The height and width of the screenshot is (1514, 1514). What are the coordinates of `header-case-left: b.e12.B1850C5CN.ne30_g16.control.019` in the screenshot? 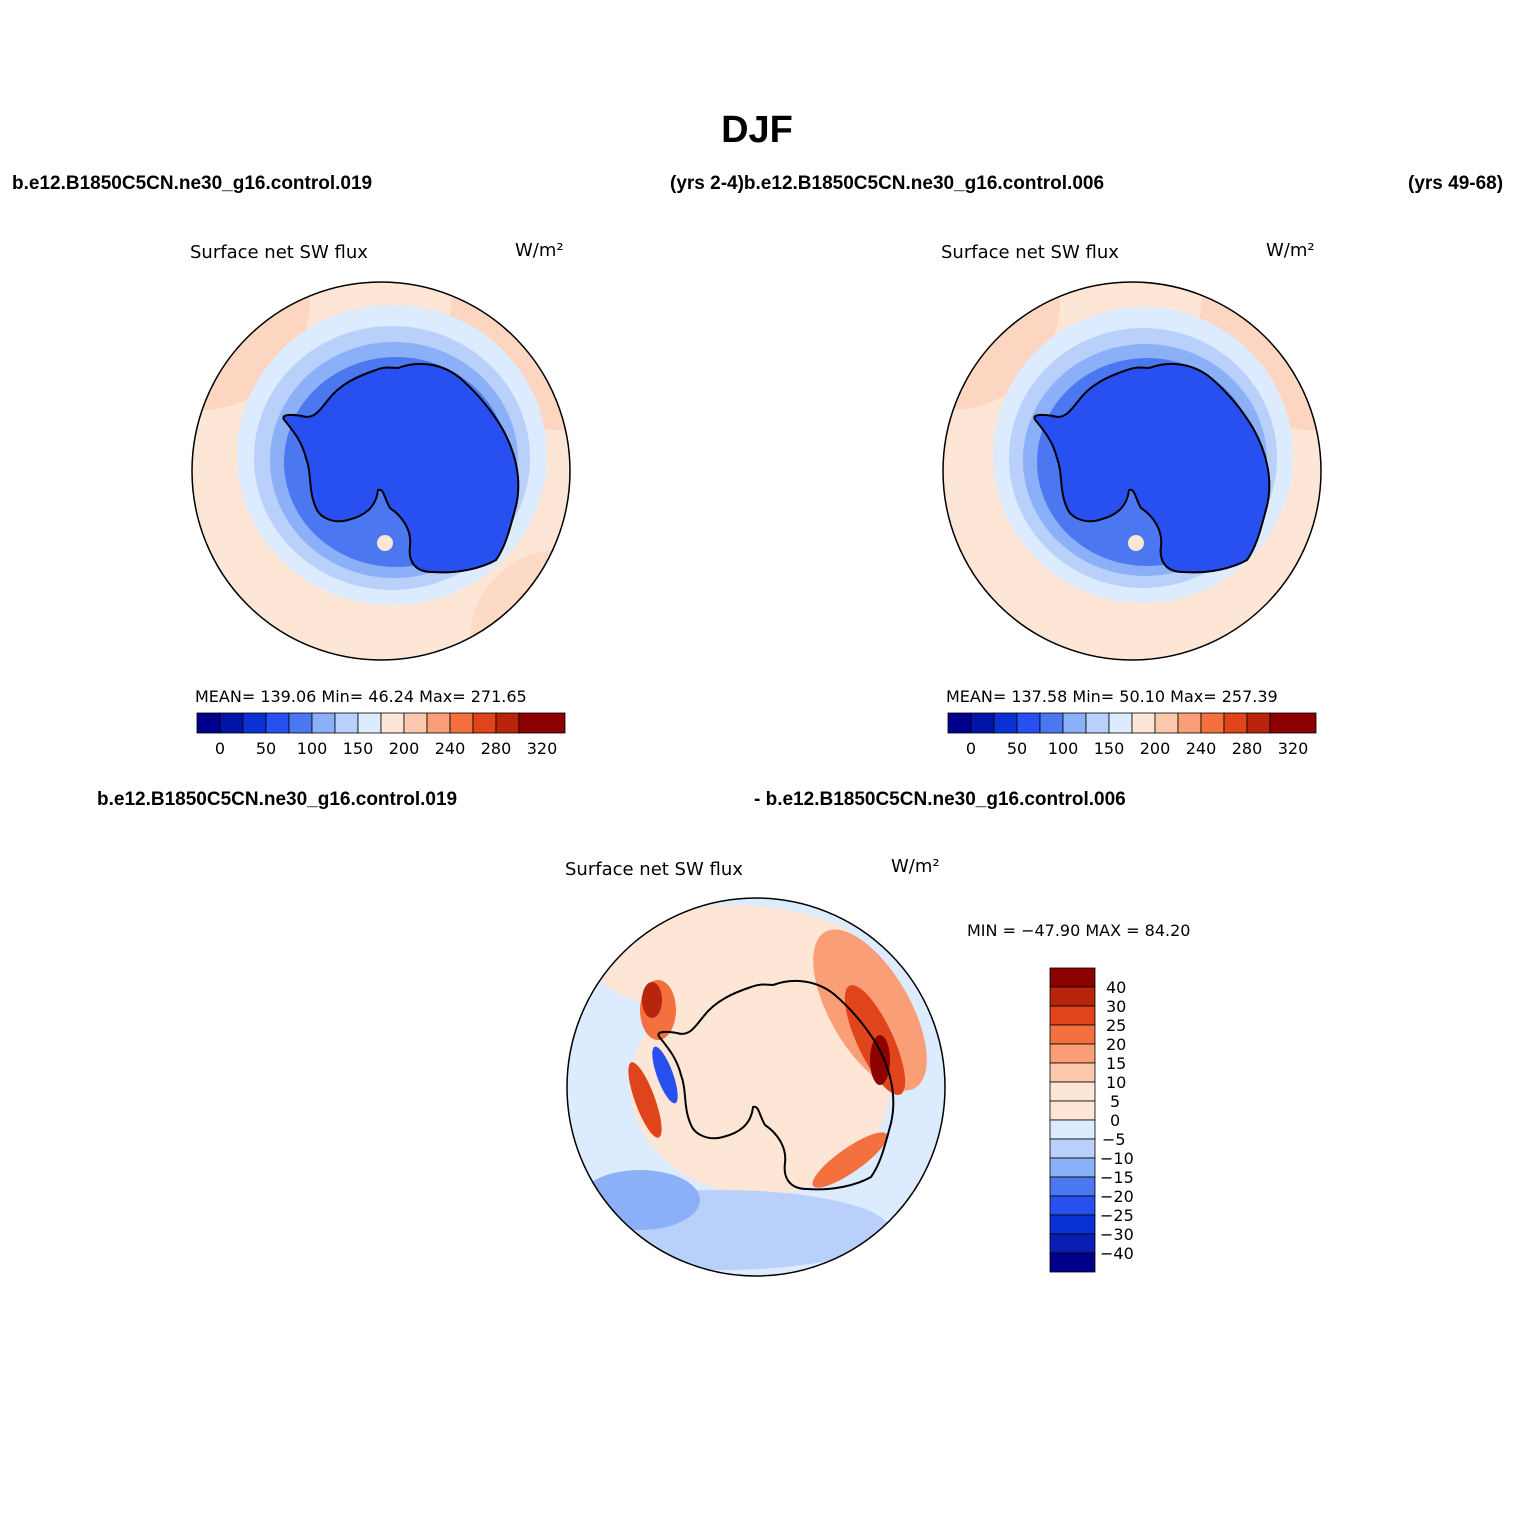 It's located at (192, 183).